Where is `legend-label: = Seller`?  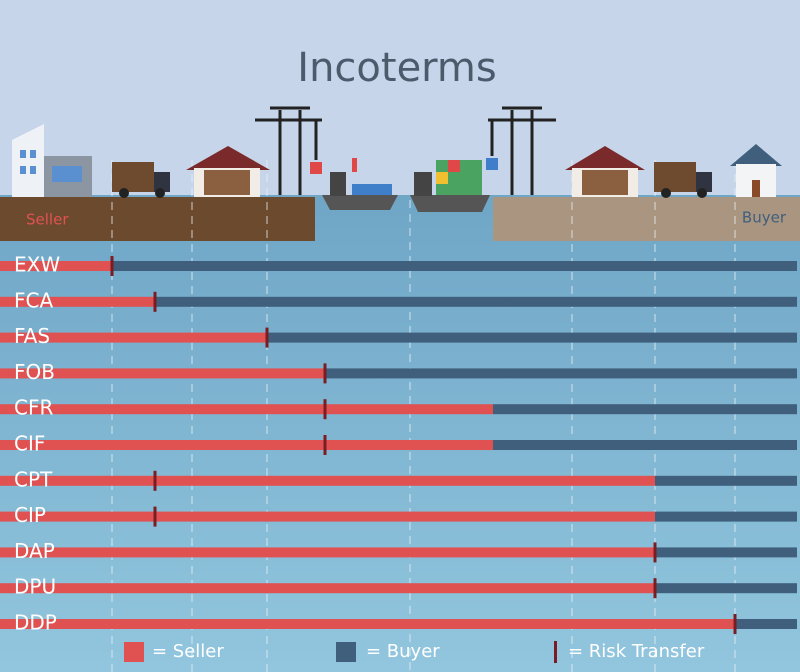 legend-label: = Seller is located at coordinates (188, 651).